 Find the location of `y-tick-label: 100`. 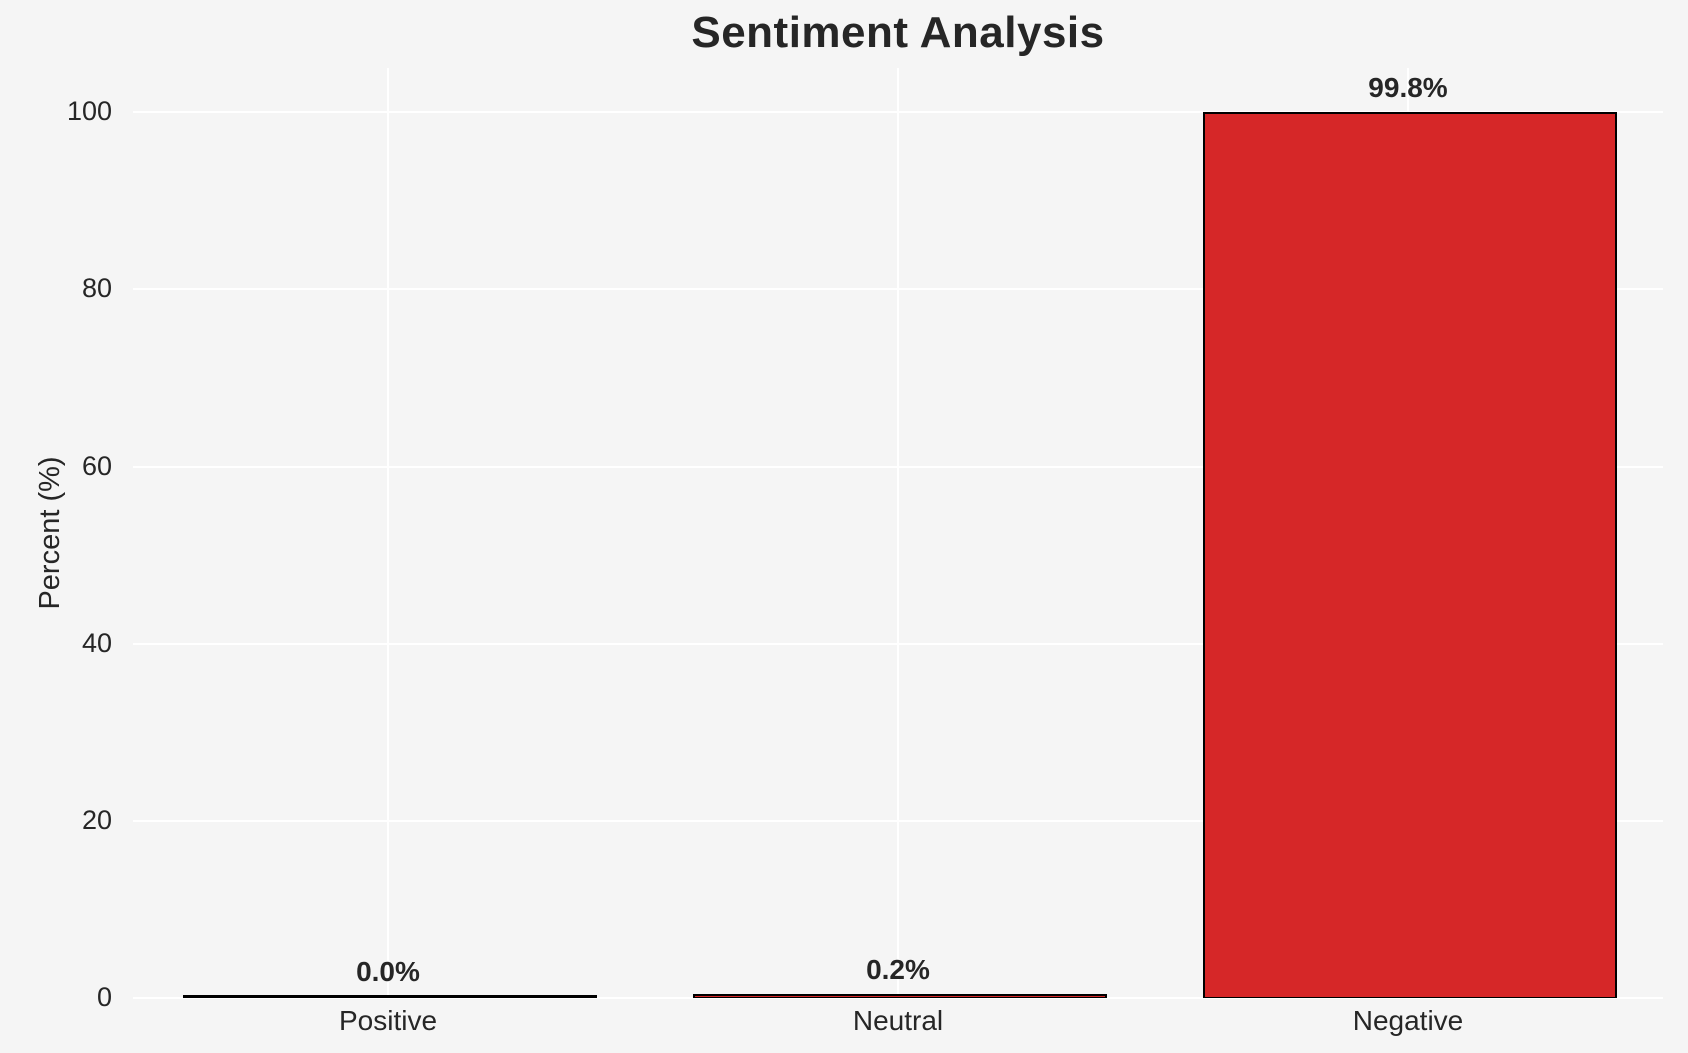

y-tick-label: 100 is located at coordinates (89, 111).